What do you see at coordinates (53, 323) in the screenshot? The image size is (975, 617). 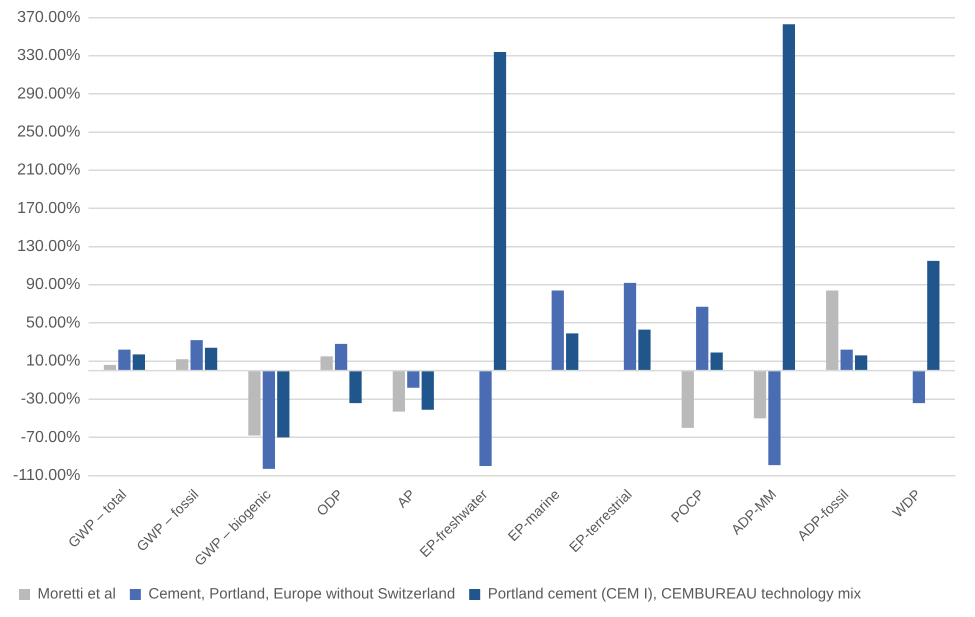 I see `y-tick-label: 50.00%` at bounding box center [53, 323].